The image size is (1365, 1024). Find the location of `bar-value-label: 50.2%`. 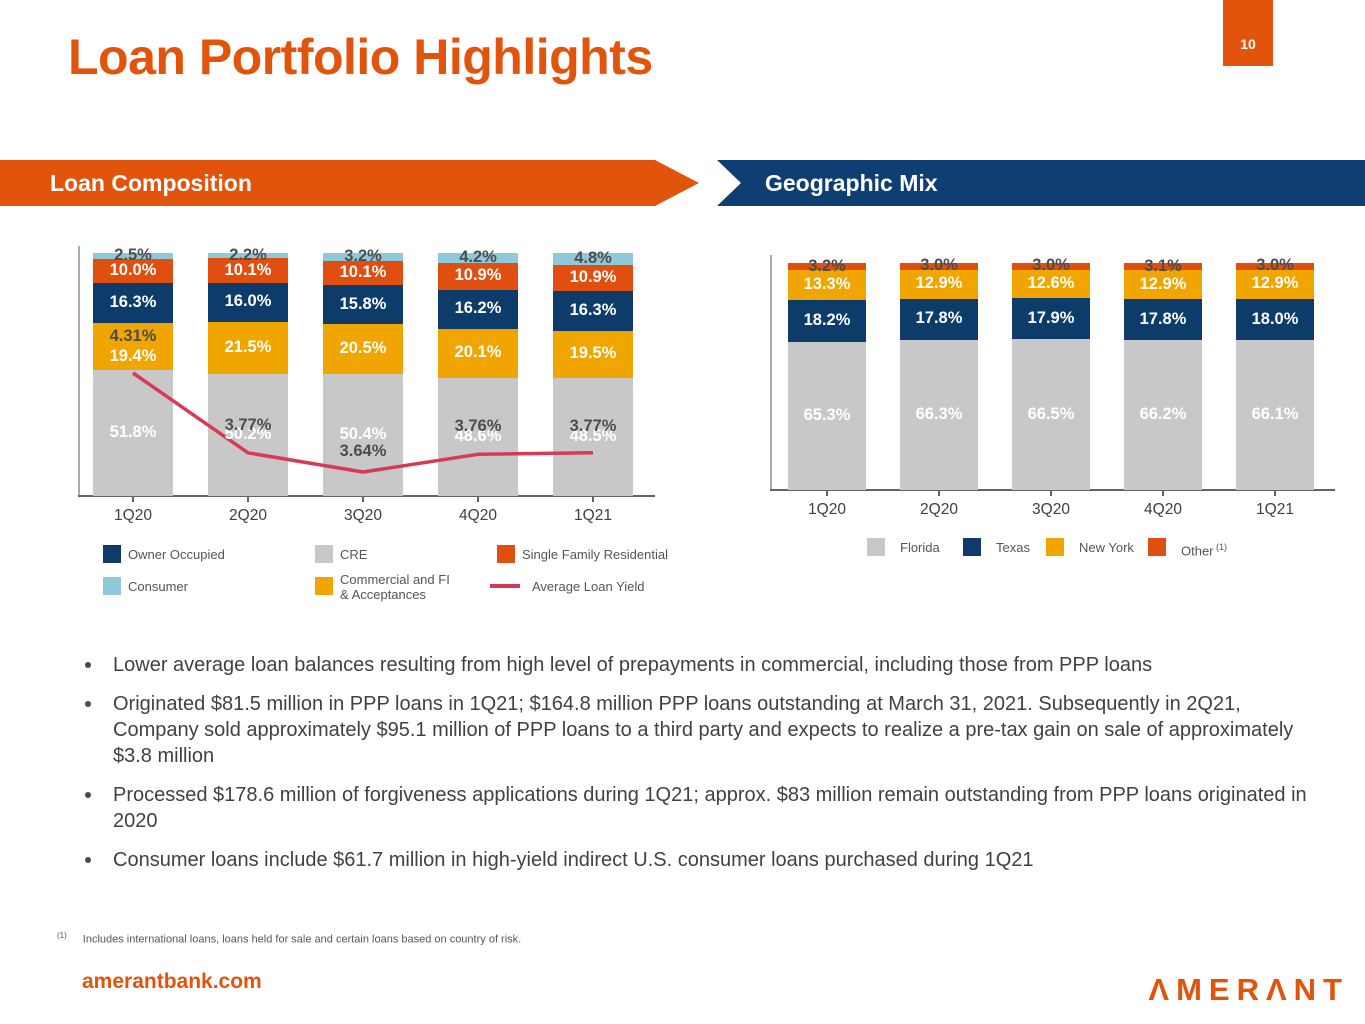

bar-value-label: 50.2% is located at coordinates (248, 434).